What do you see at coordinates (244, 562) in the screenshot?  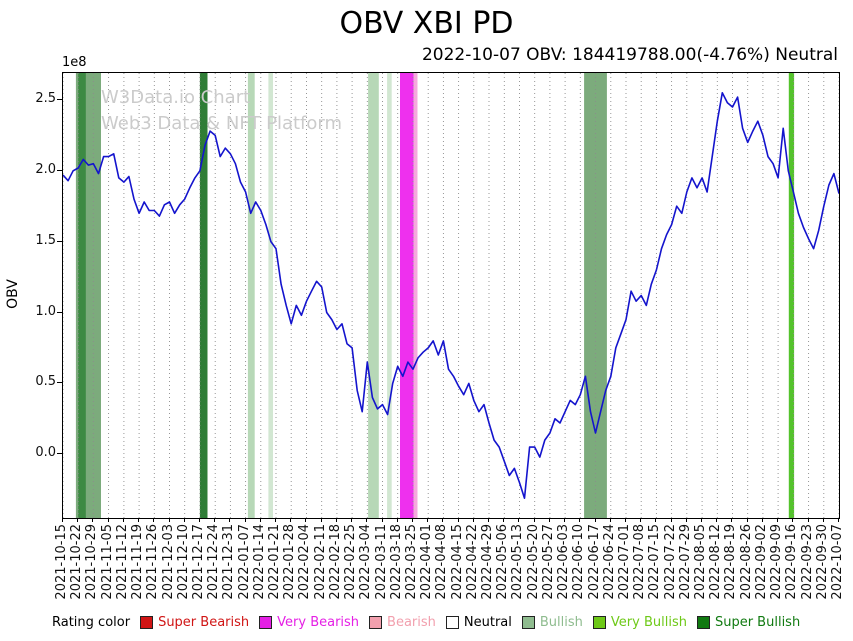 I see `x-tick-label: 2022-01-07` at bounding box center [244, 562].